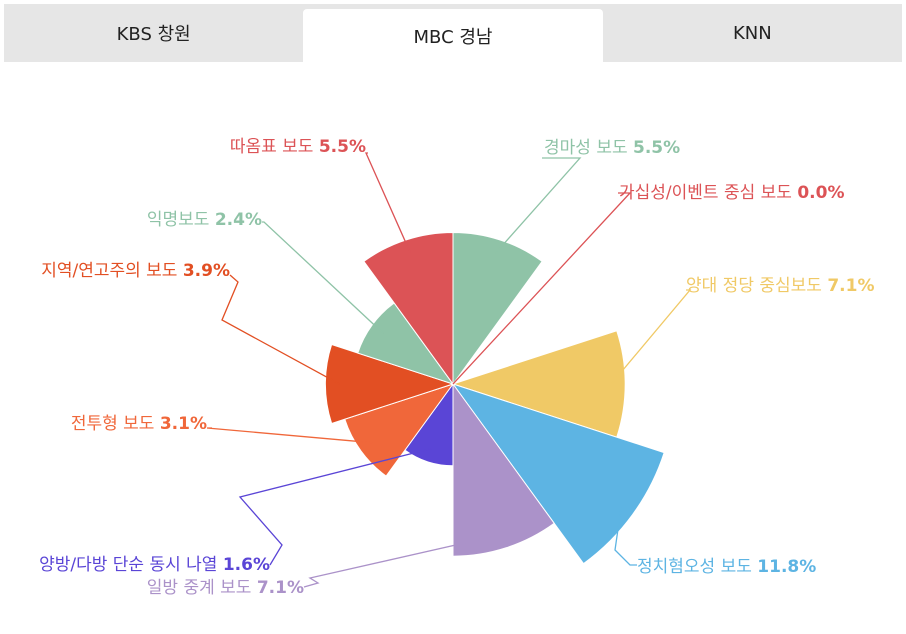 This screenshot has width=906, height=634. I want to click on slice-5-leader-line, so click(335, 506).